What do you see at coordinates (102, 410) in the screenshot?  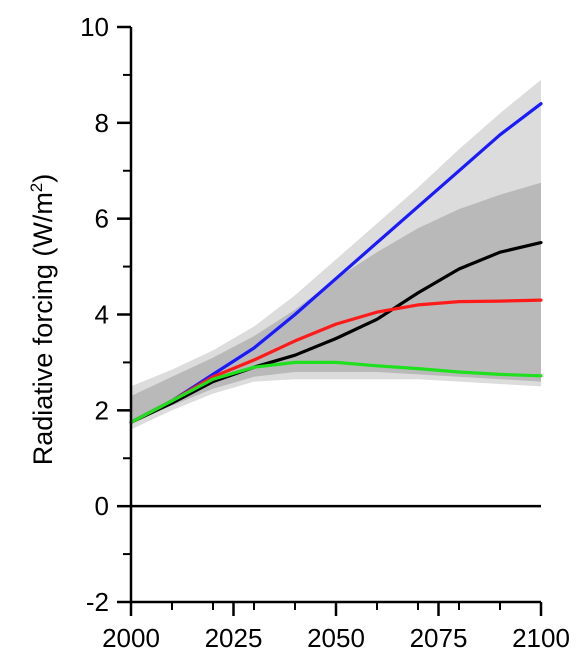 I see `y-tick-label: 2` at bounding box center [102, 410].